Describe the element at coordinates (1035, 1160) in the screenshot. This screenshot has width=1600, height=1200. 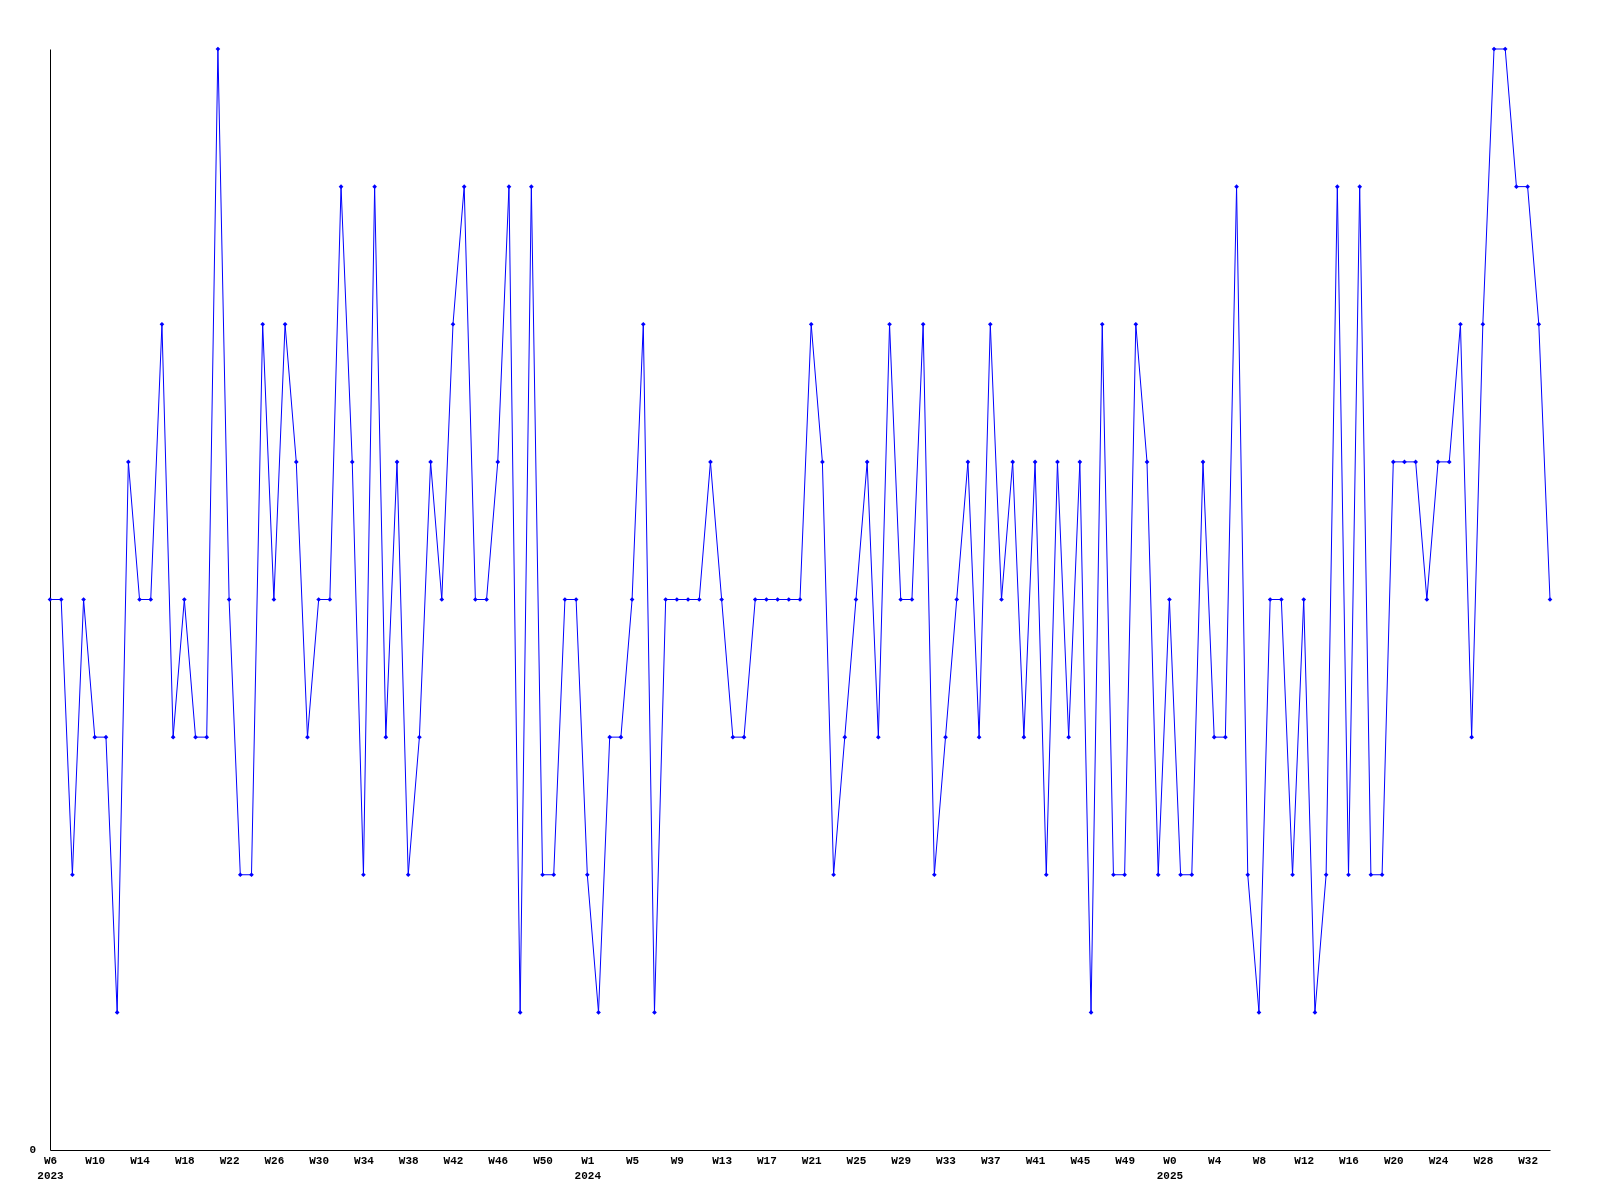
I see `x-tick-label: W41` at that location.